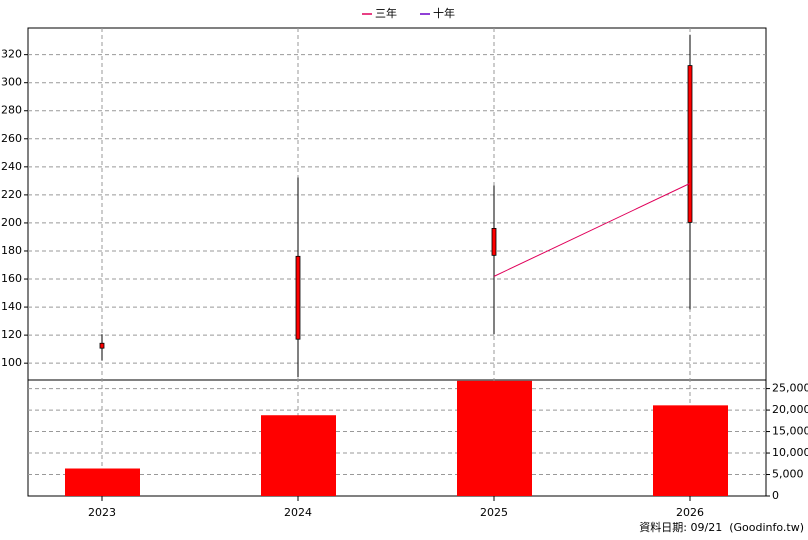  What do you see at coordinates (592, 229) in the screenshot?
I see `ma-line` at bounding box center [592, 229].